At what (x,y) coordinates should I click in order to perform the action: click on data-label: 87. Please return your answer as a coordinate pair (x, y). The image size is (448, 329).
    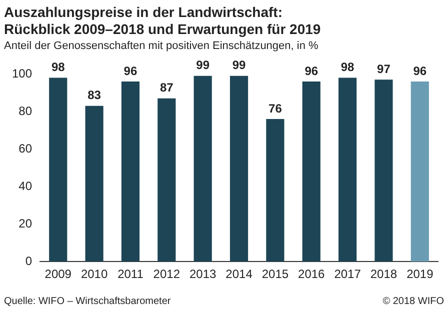
    Looking at the image, I should click on (167, 87).